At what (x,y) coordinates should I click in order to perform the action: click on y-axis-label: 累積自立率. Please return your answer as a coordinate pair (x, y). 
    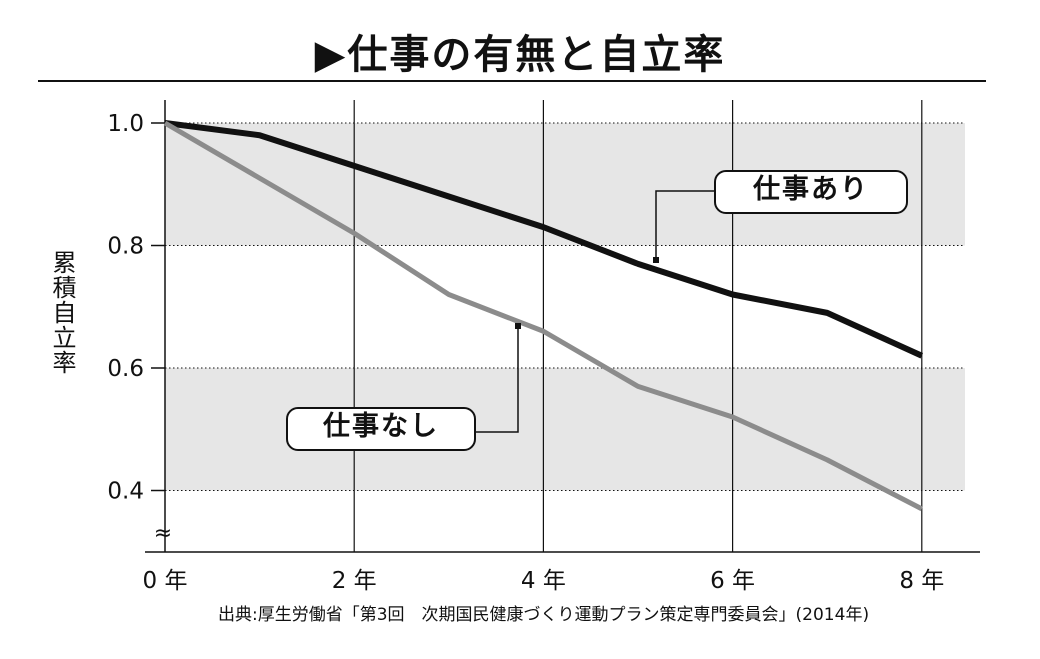
    Looking at the image, I should click on (62, 312).